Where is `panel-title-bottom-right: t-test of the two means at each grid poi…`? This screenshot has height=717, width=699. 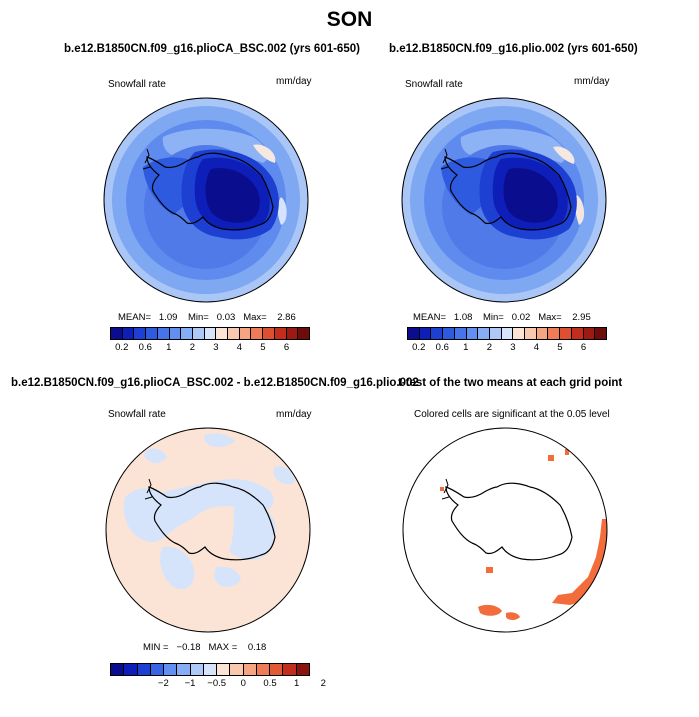 panel-title-bottom-right: t-test of the two means at each grid poi… is located at coordinates (510, 383).